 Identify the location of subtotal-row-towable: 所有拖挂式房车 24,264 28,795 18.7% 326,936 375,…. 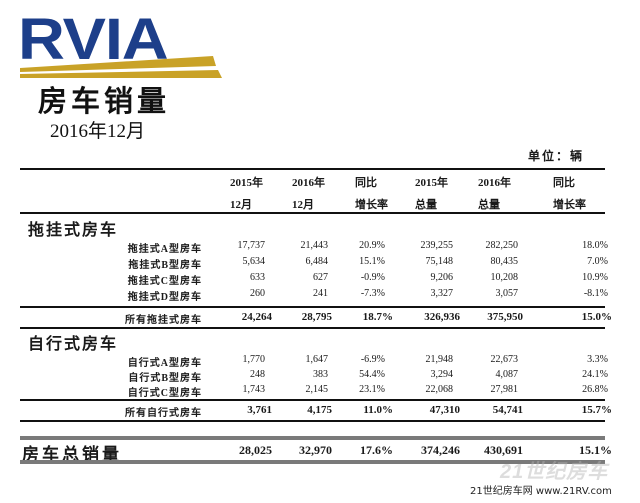
(368, 318).